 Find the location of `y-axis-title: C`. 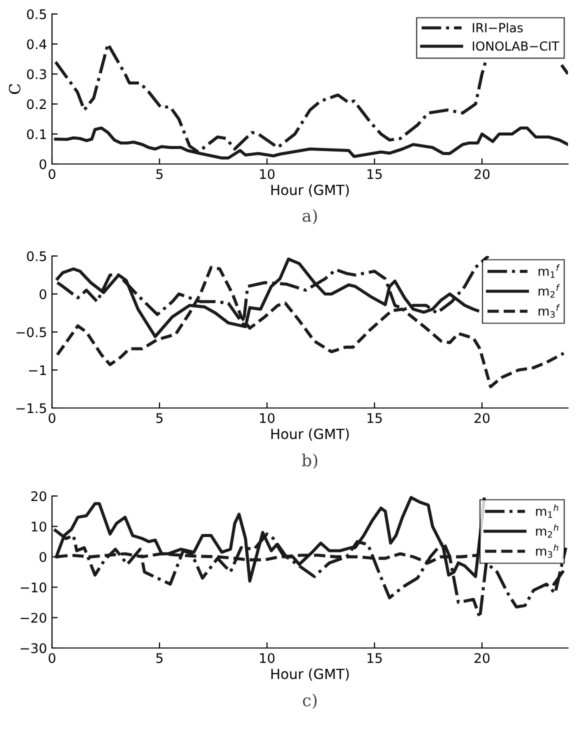

y-axis-title: C is located at coordinates (14, 89).